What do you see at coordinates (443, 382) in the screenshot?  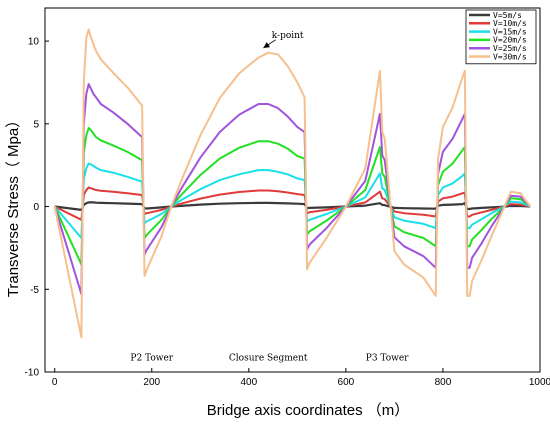 I see `x-tick-label: 800` at bounding box center [443, 382].